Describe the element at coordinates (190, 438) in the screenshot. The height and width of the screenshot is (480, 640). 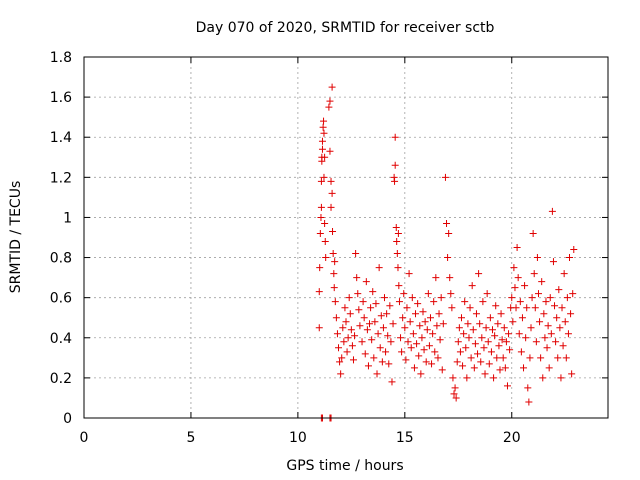
I see `x-tick-label: 5` at that location.